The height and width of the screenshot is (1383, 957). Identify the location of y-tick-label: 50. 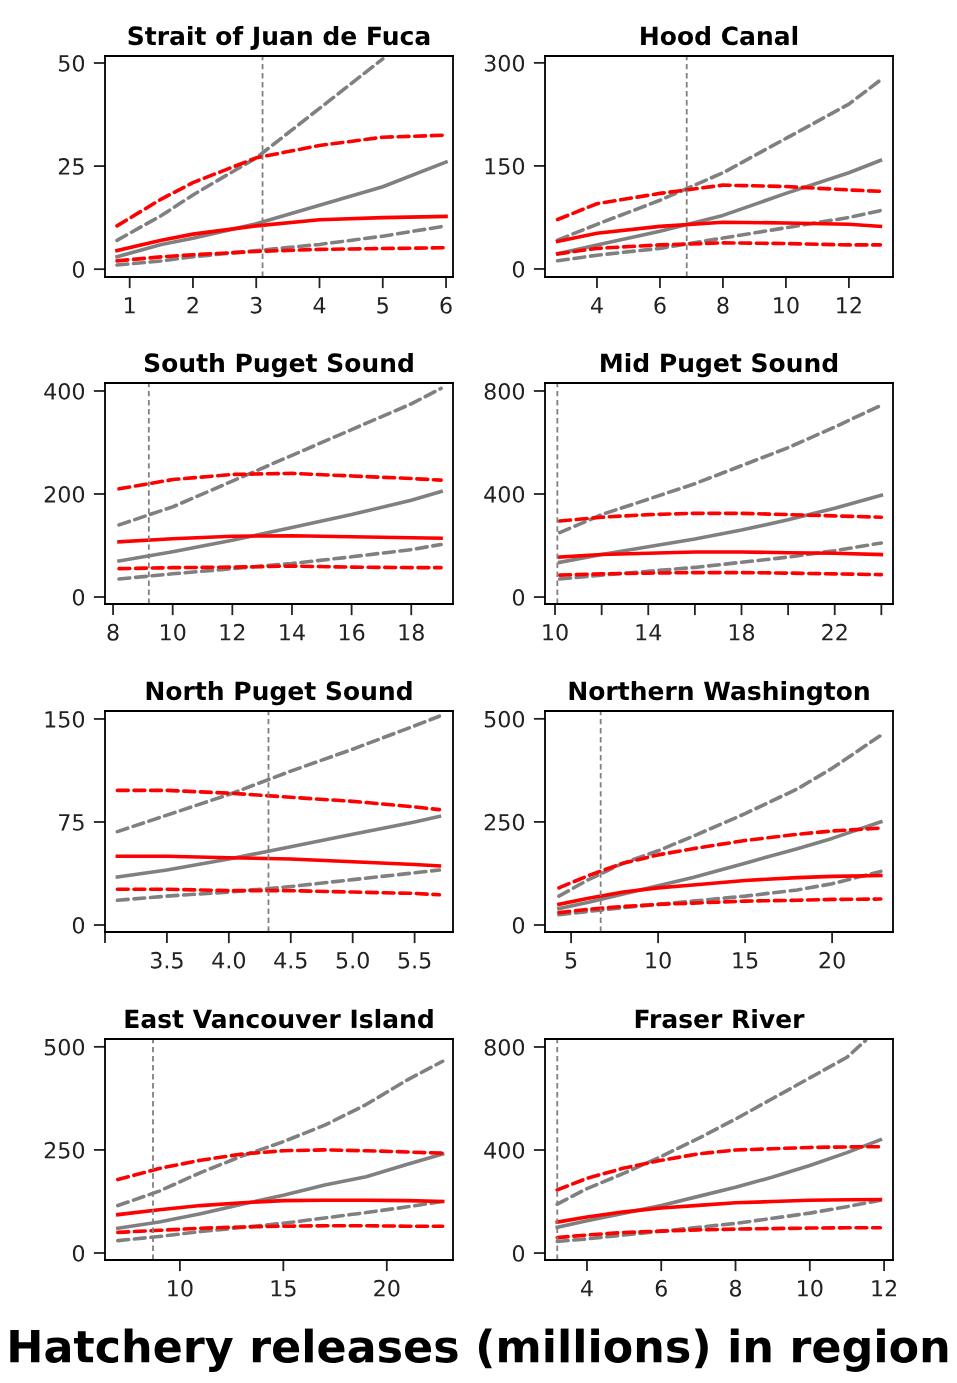
(71, 63).